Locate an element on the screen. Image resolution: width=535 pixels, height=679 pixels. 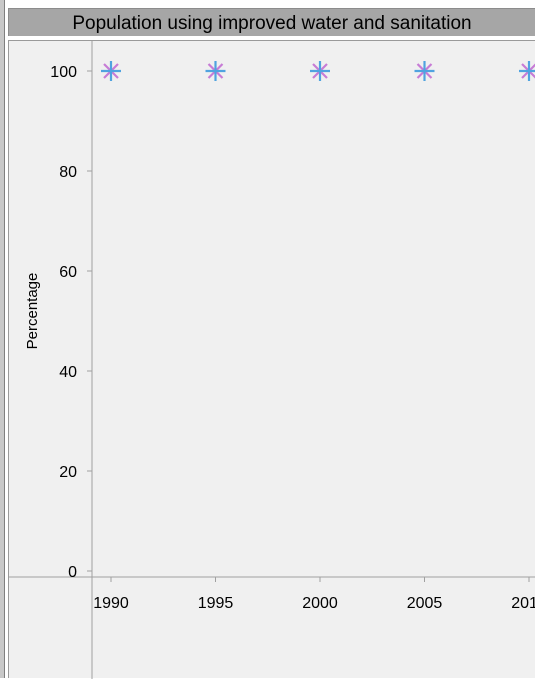
x-tick-label: 2000 is located at coordinates (320, 603).